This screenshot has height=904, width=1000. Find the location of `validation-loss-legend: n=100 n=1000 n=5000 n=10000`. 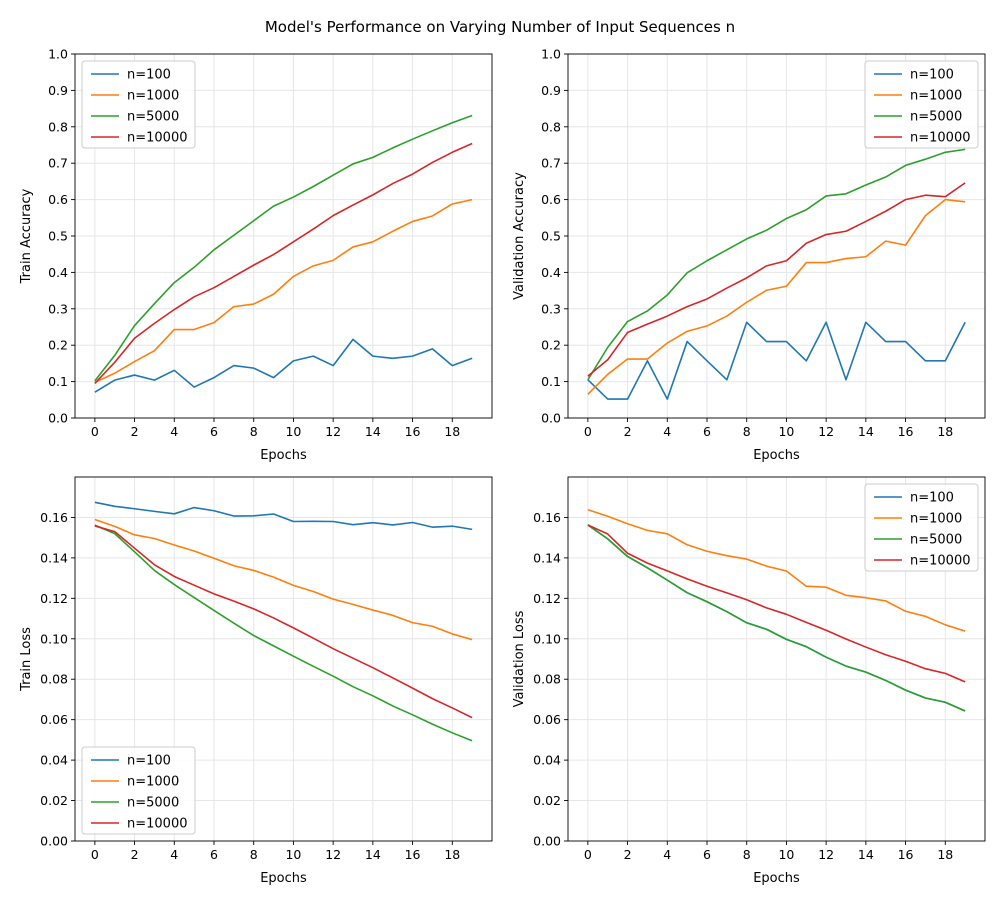

validation-loss-legend: n=100 n=1000 n=5000 n=10000 is located at coordinates (921, 527).